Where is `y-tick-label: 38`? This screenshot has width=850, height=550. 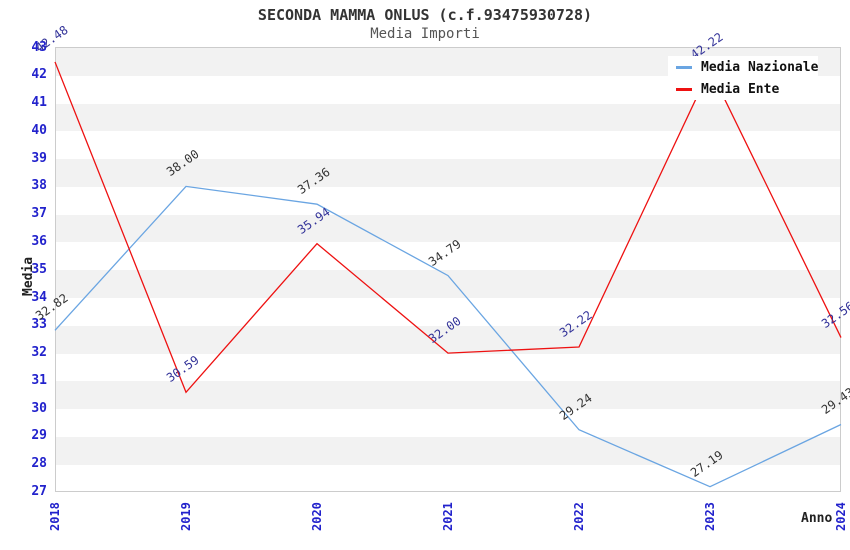
y-tick-label: 38 is located at coordinates (39, 186).